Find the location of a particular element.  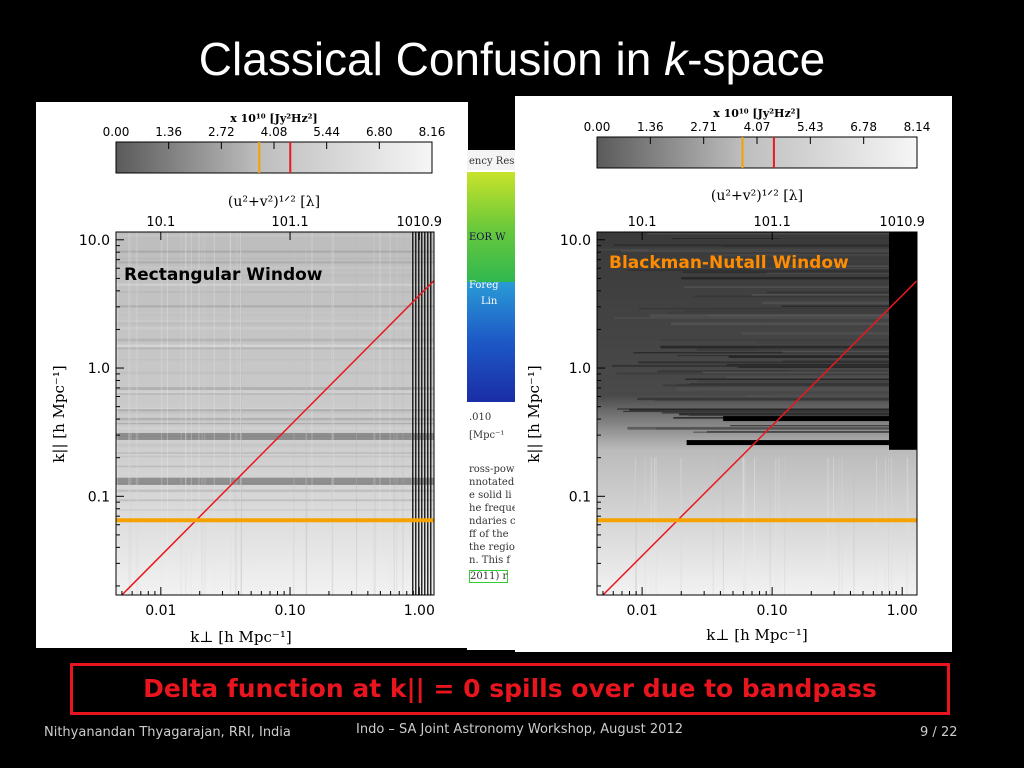

strip-text: Foreg is located at coordinates (484, 285).